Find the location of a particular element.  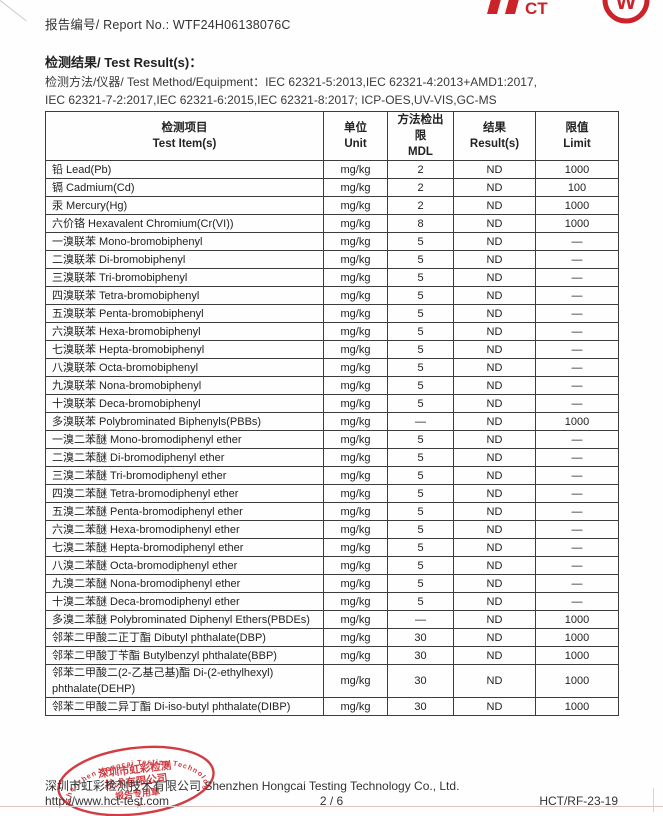

mdl-cell: 2 is located at coordinates (420, 205).